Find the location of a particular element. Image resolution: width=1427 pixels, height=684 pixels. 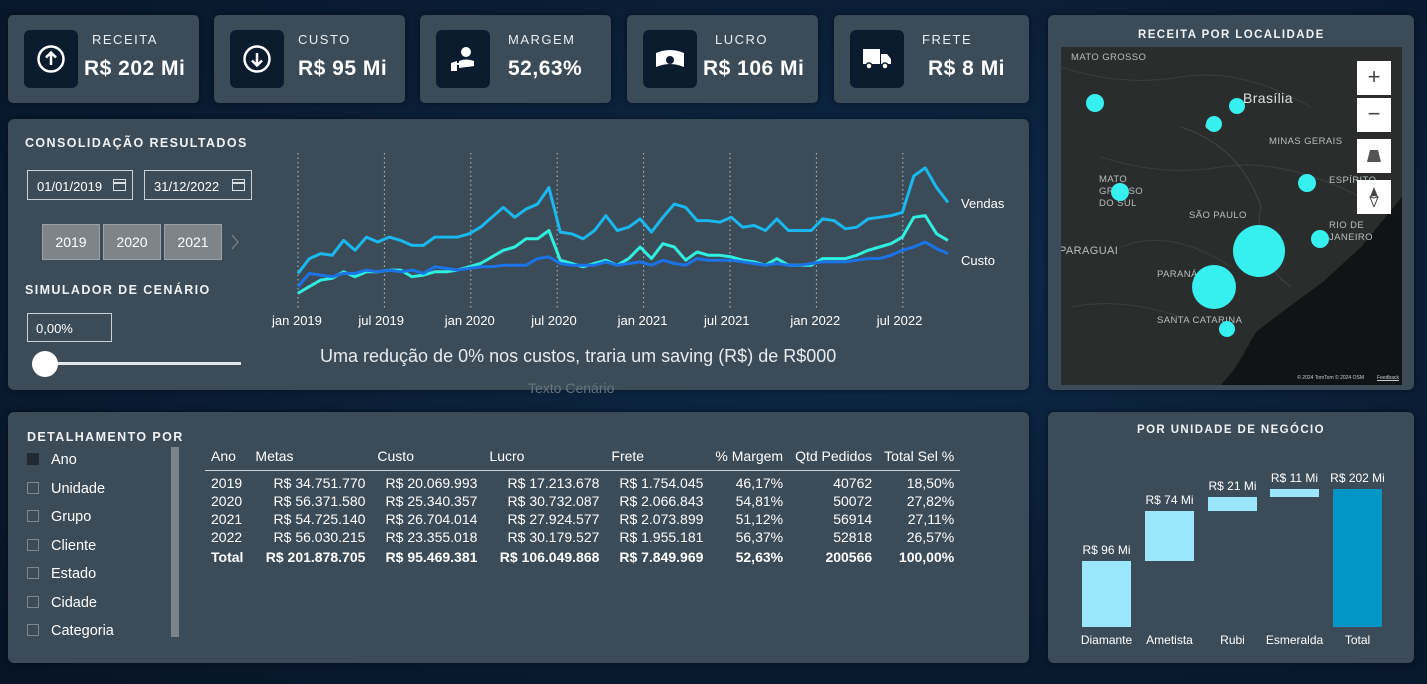

x-tick-label: jul 2019 is located at coordinates (381, 320).